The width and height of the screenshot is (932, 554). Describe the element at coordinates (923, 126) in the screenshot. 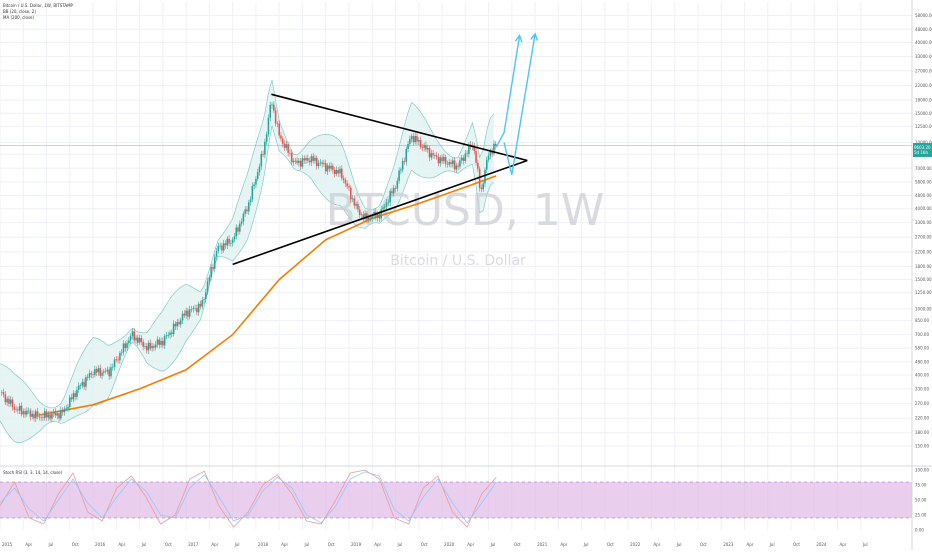

I see `y-tick-label: 12500.00` at that location.